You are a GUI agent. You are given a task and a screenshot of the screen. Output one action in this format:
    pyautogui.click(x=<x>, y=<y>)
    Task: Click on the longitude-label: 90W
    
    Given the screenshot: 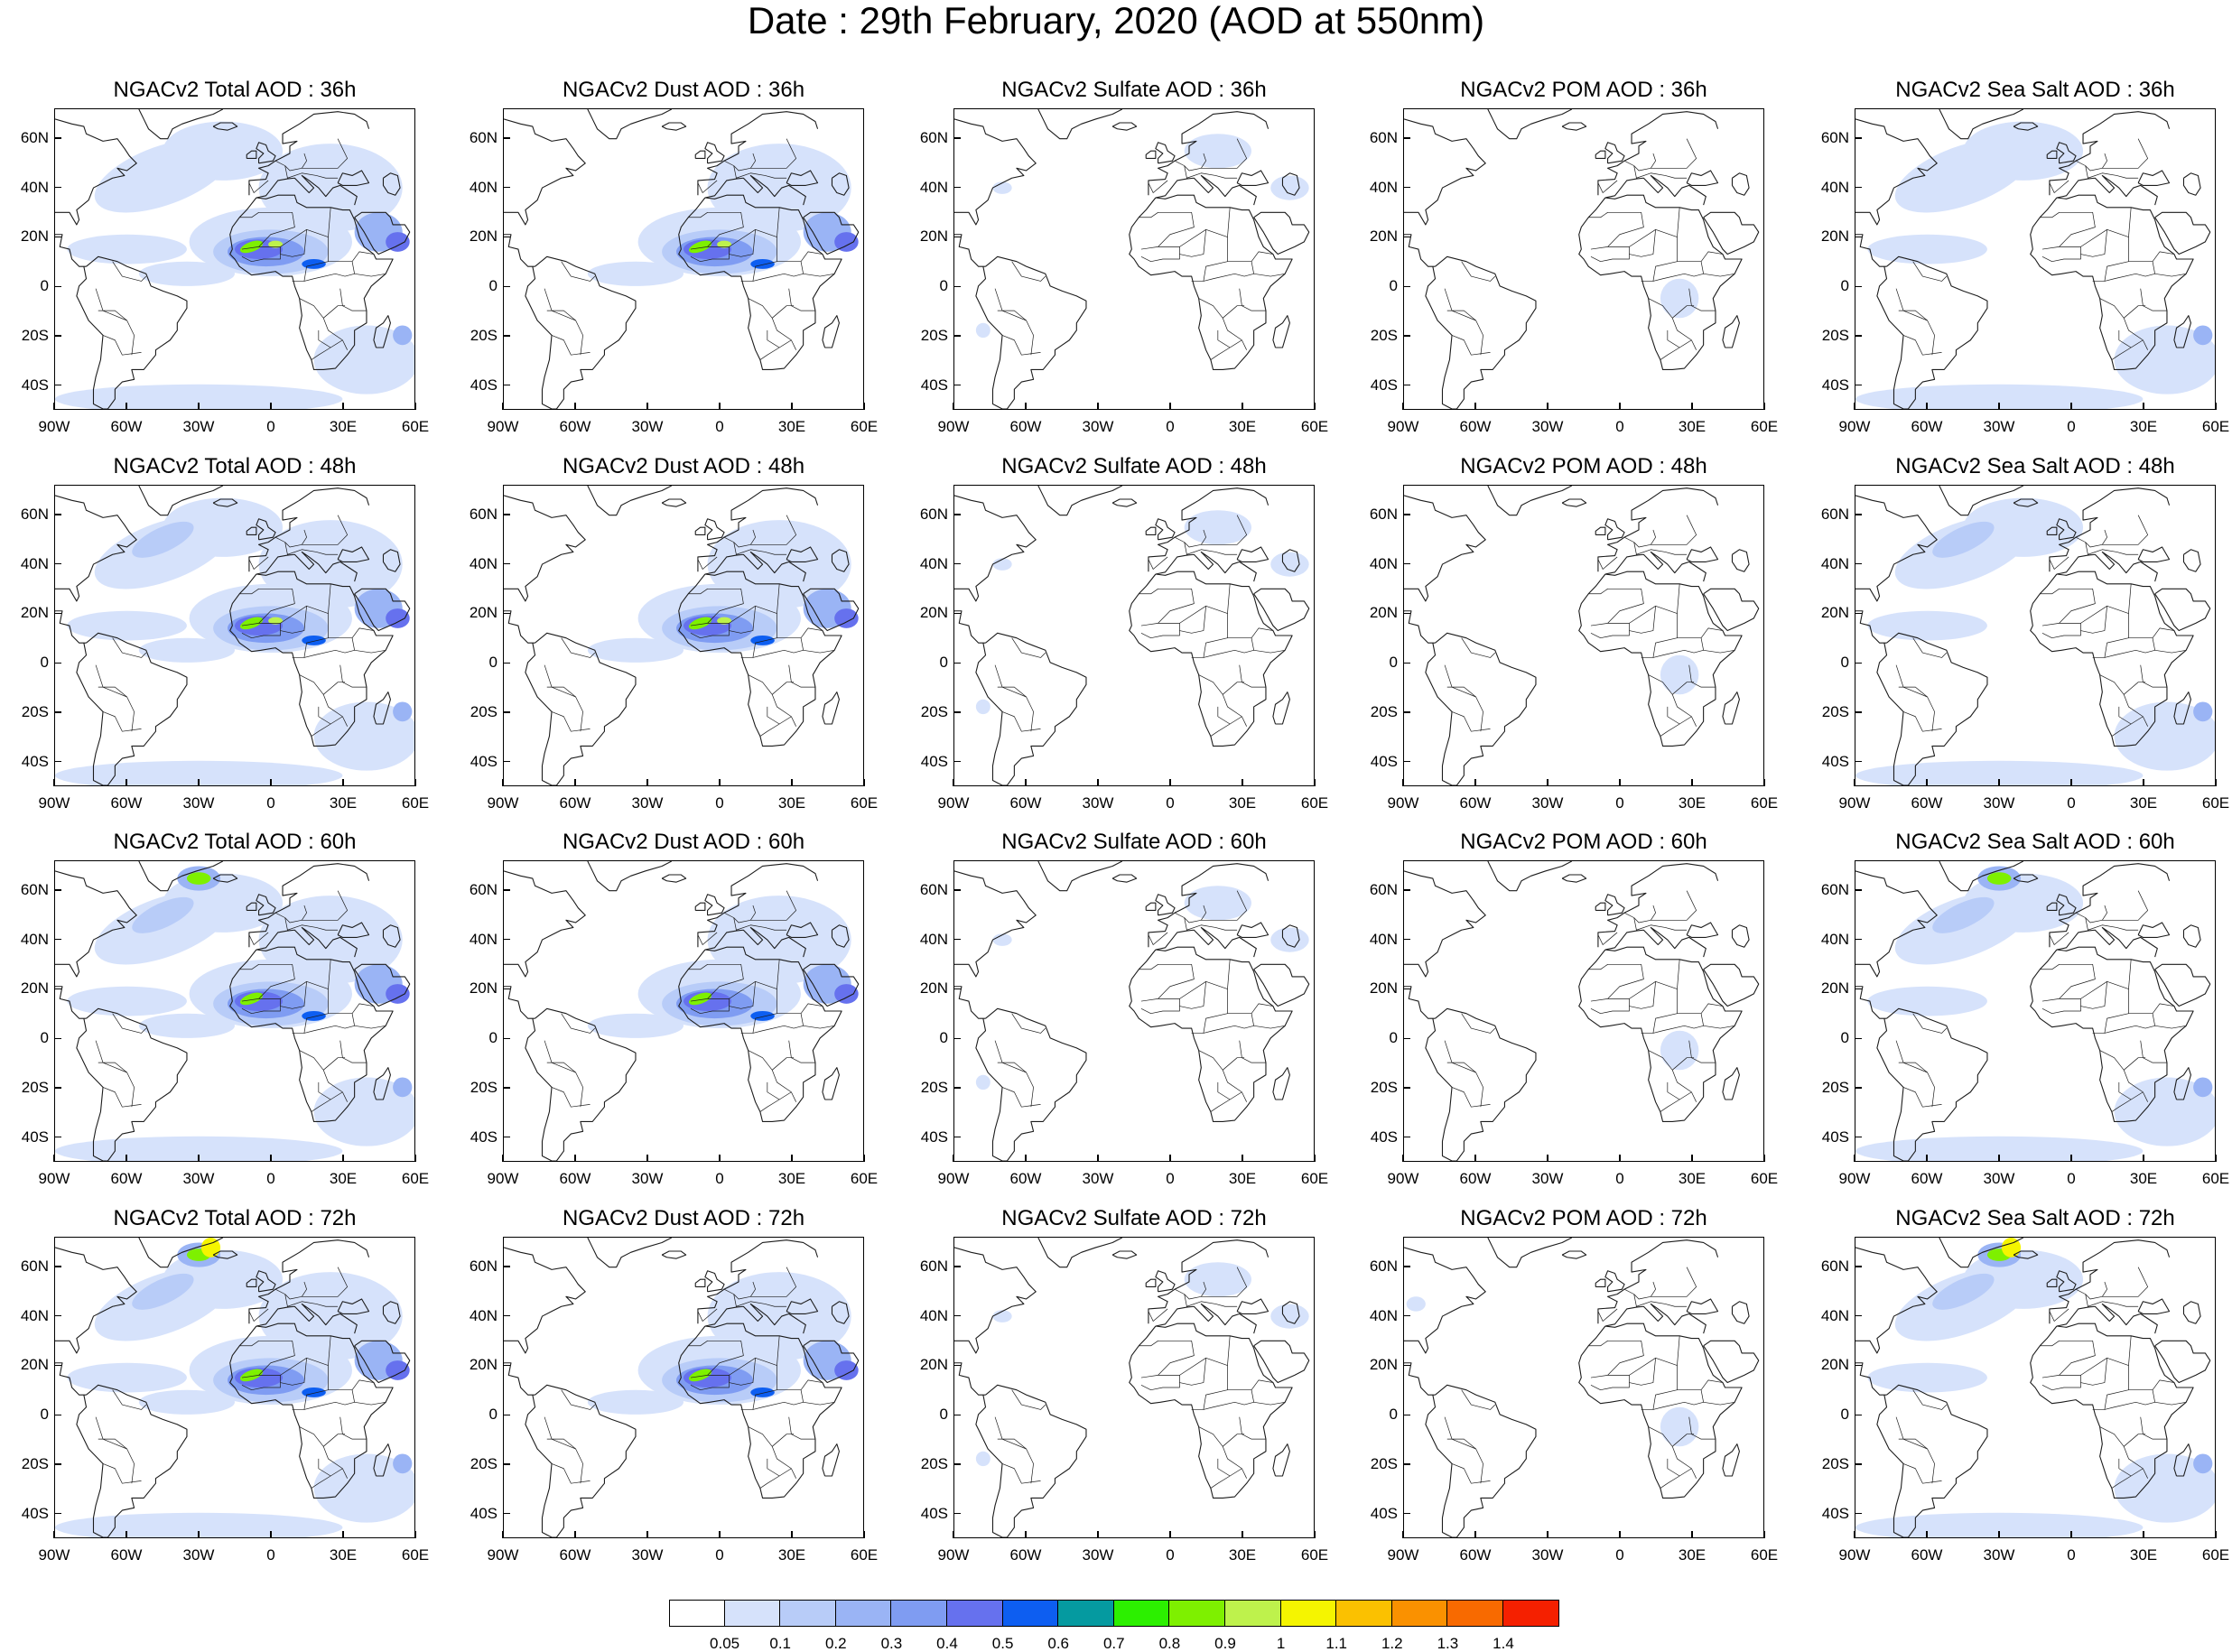 What is the action you would take?
    pyautogui.click(x=1403, y=1178)
    